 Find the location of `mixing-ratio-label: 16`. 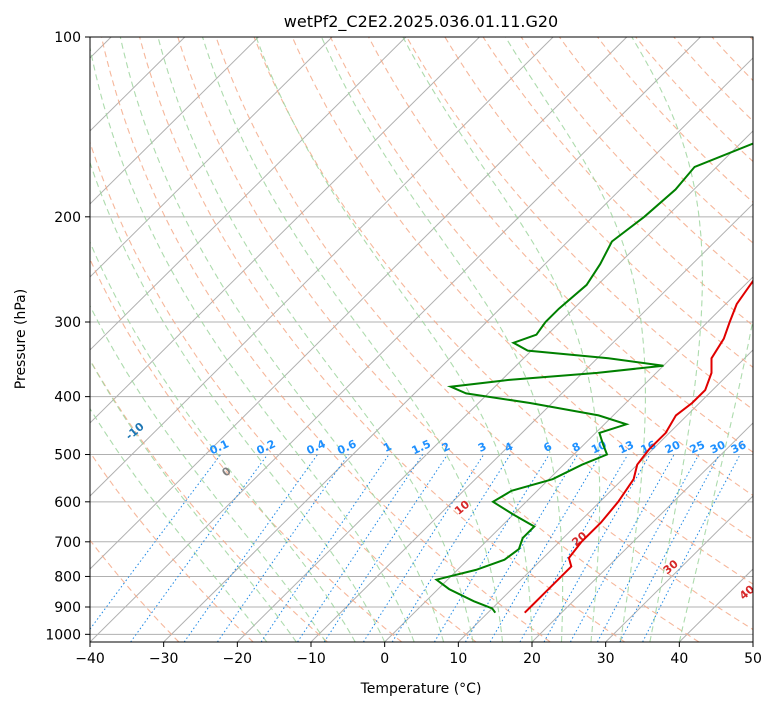

mixing-ratio-label: 16 is located at coordinates (649, 447).